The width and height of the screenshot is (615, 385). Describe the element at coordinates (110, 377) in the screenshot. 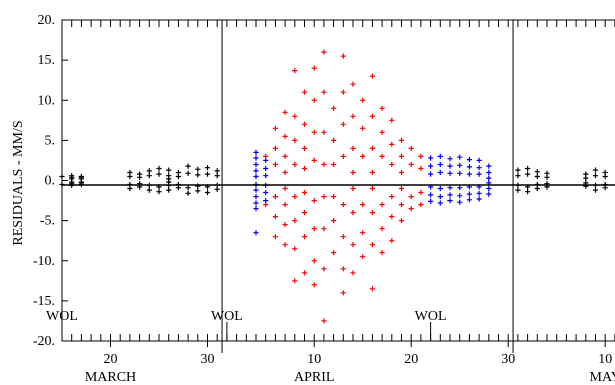

I see `month-label: MARCH` at that location.